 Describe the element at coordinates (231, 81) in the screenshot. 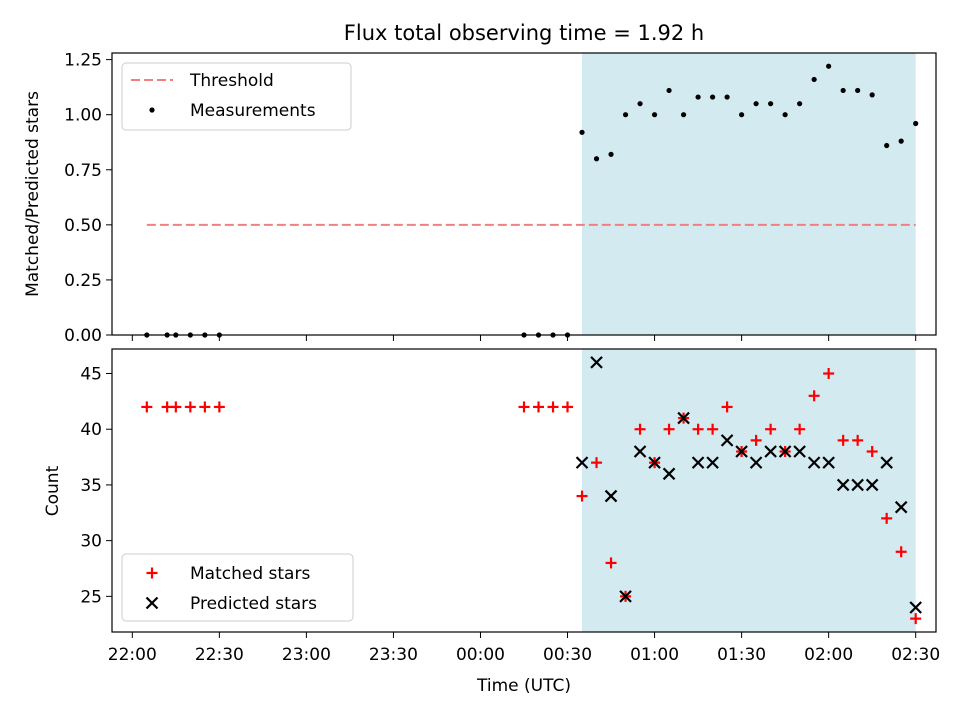

I see `legend-threshold-label: Threshold` at that location.